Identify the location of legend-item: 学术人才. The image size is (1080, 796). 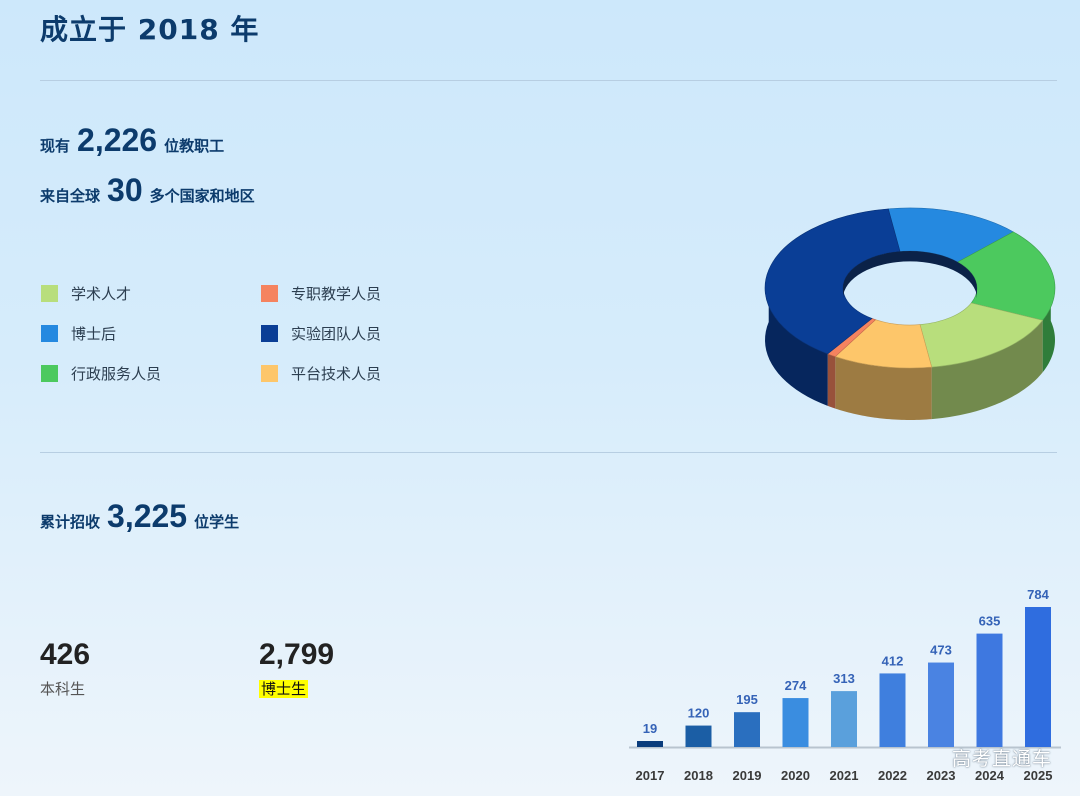
(86, 293).